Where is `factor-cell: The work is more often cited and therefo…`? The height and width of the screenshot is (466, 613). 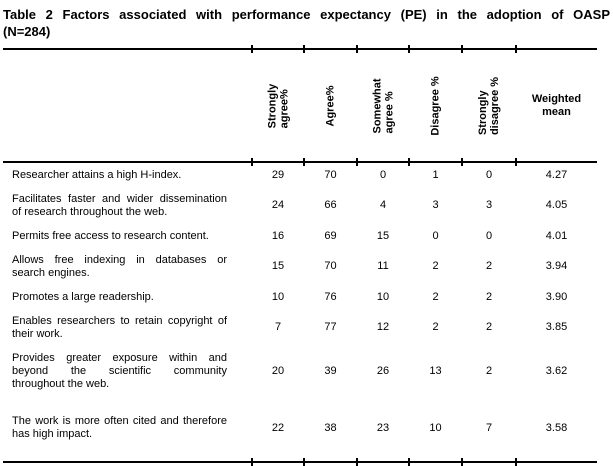 factor-cell: The work is more often cited and therefo… is located at coordinates (119, 427).